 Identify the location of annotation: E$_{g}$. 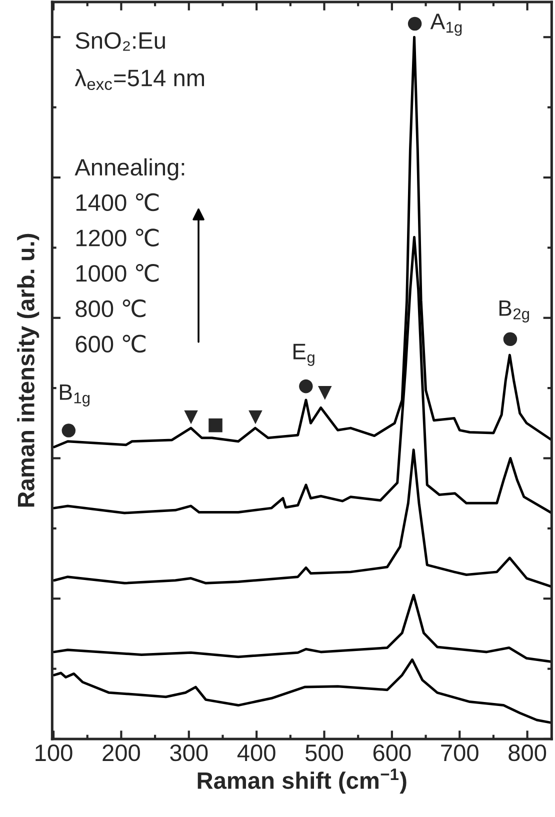
(304, 355).